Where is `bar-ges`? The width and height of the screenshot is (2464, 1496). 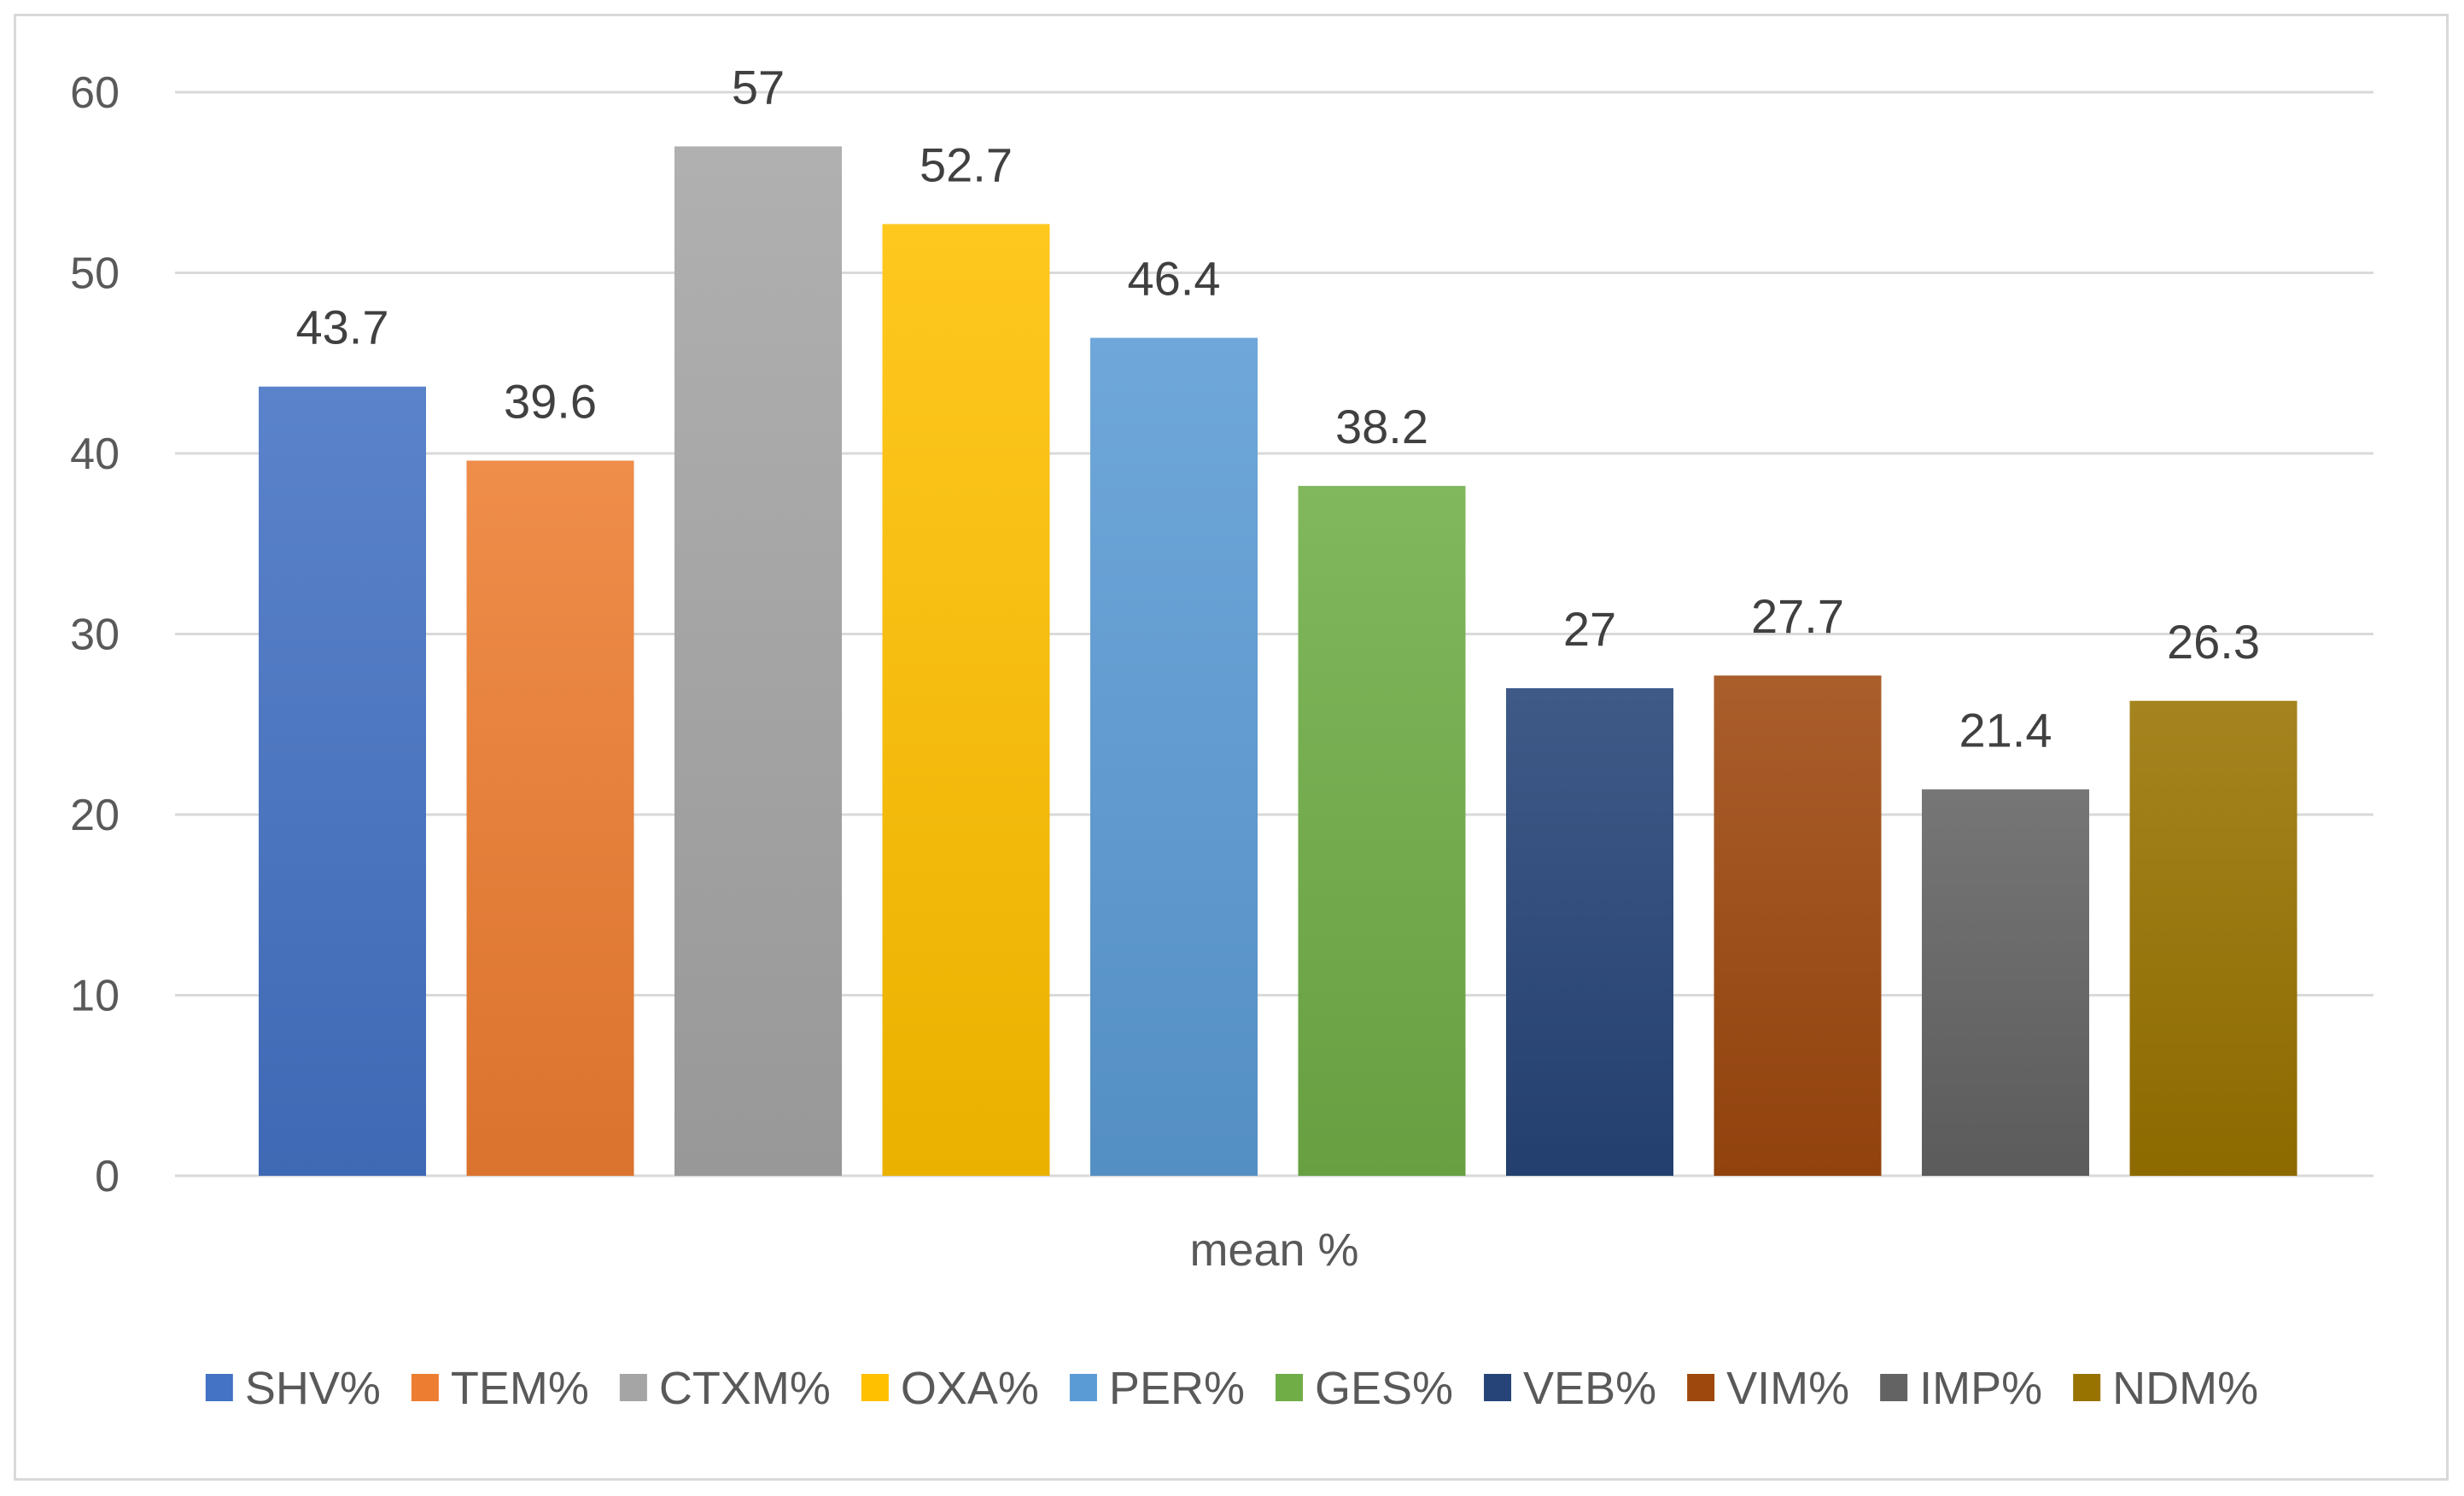
bar-ges is located at coordinates (1382, 831).